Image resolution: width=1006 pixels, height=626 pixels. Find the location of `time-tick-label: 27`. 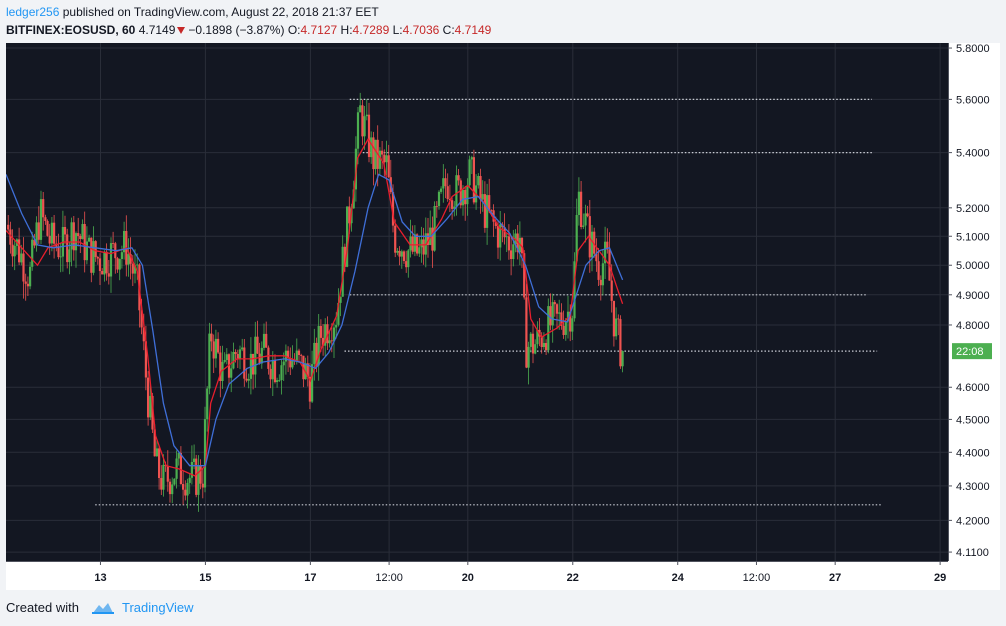

time-tick-label: 27 is located at coordinates (835, 578).